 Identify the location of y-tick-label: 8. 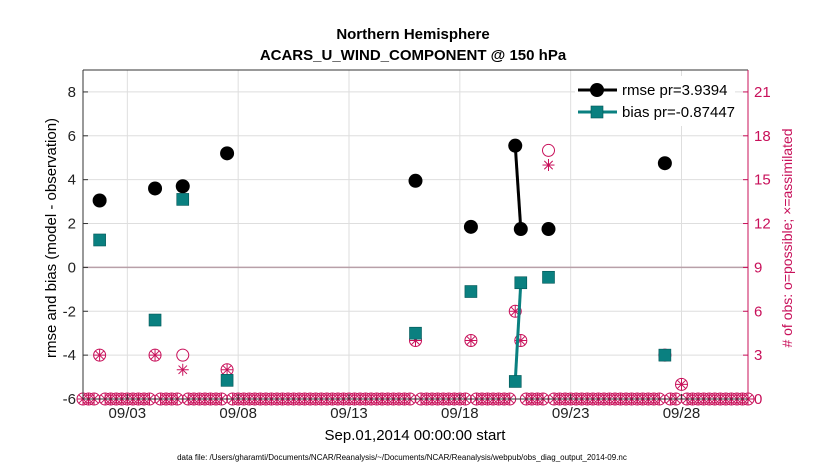
(72, 92).